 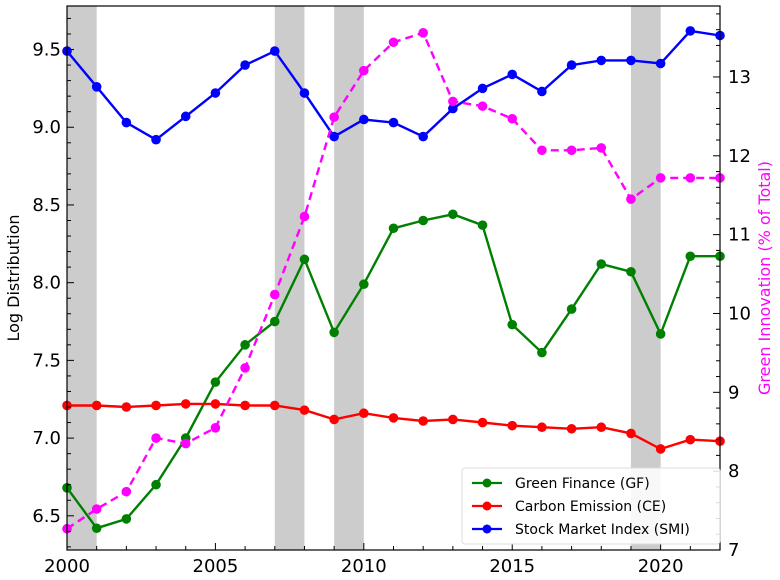 What do you see at coordinates (393, 418) in the screenshot?
I see `carbon-emission-point-2011` at bounding box center [393, 418].